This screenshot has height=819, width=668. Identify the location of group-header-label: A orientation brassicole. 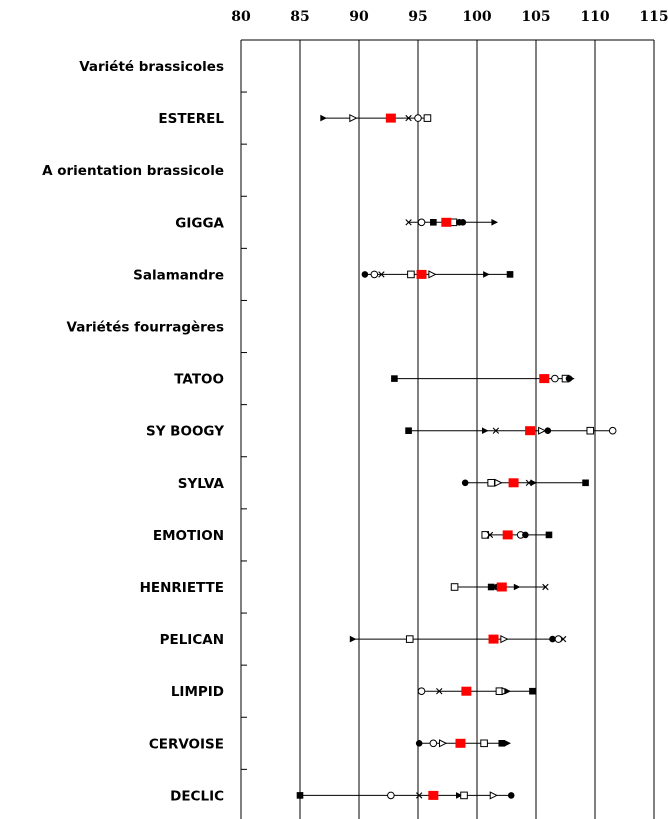
(133, 171).